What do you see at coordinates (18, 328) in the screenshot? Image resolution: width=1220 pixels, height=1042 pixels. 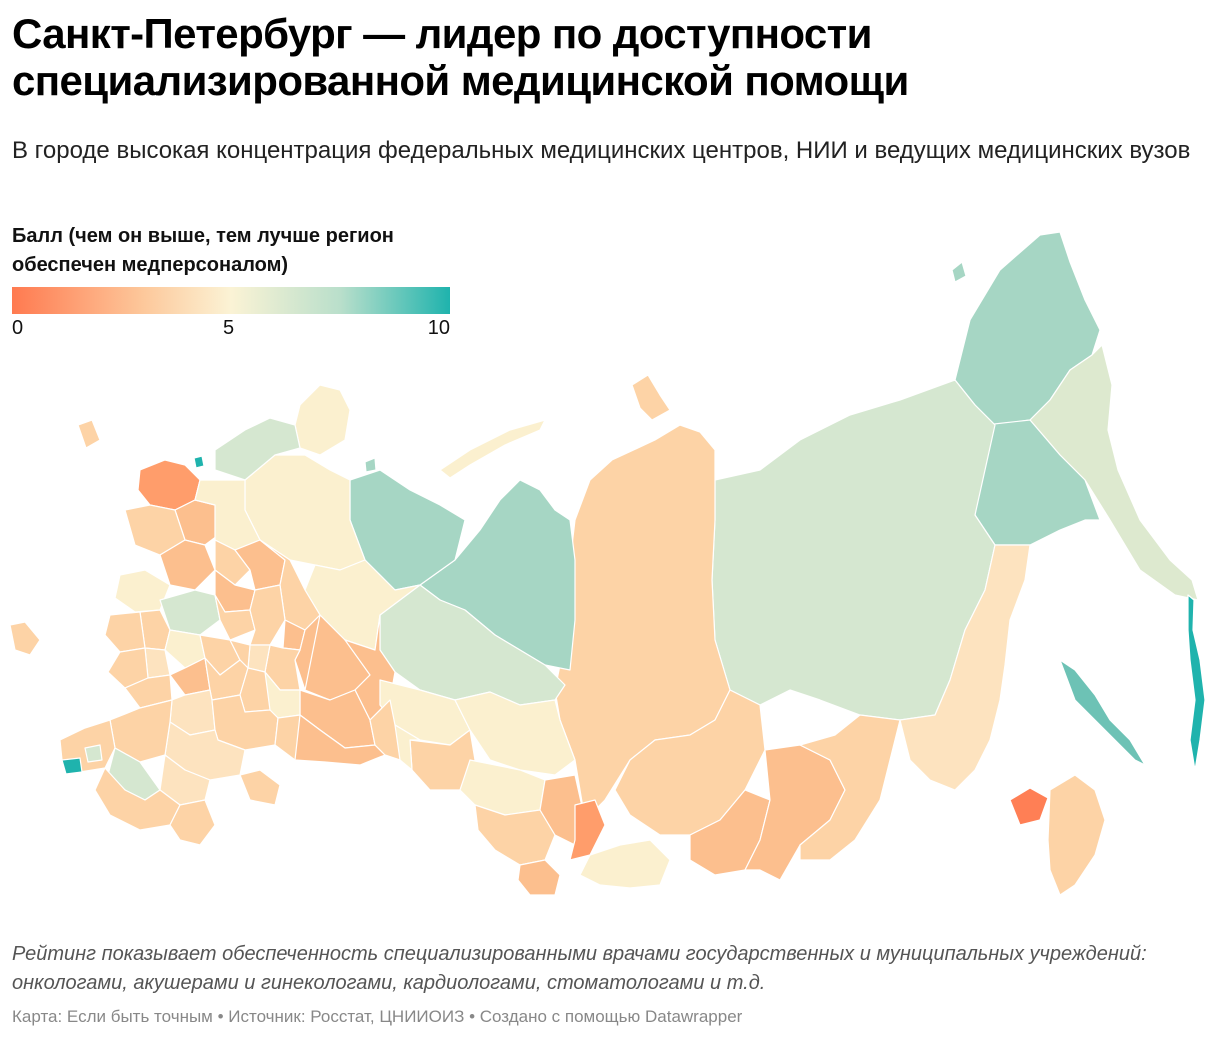 I see `legend-tick-min: 0` at bounding box center [18, 328].